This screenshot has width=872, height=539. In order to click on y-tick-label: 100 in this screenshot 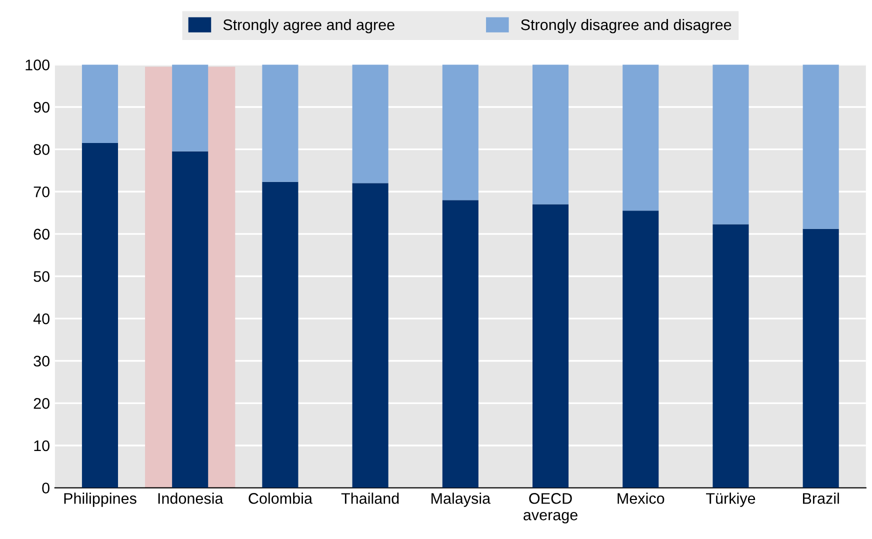, I will do `click(38, 65)`.